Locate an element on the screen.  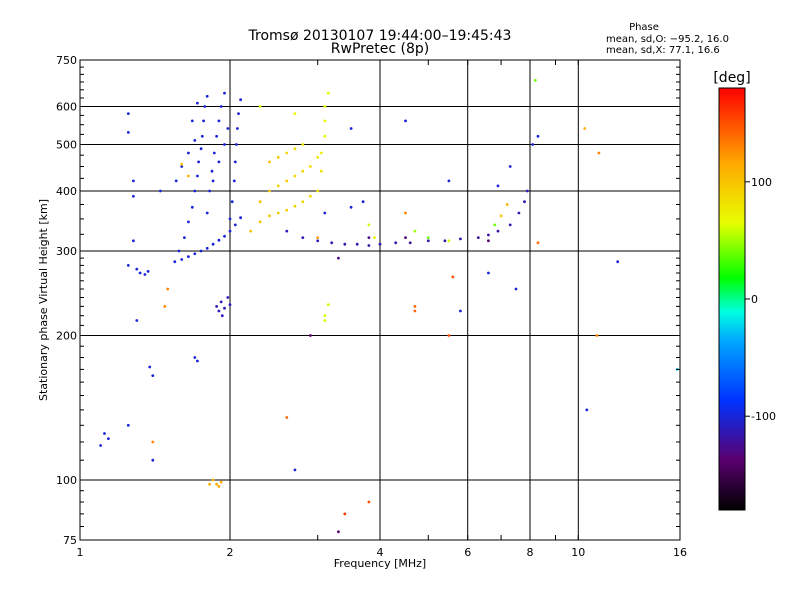
y-tick-label: 400 is located at coordinates (66, 191).